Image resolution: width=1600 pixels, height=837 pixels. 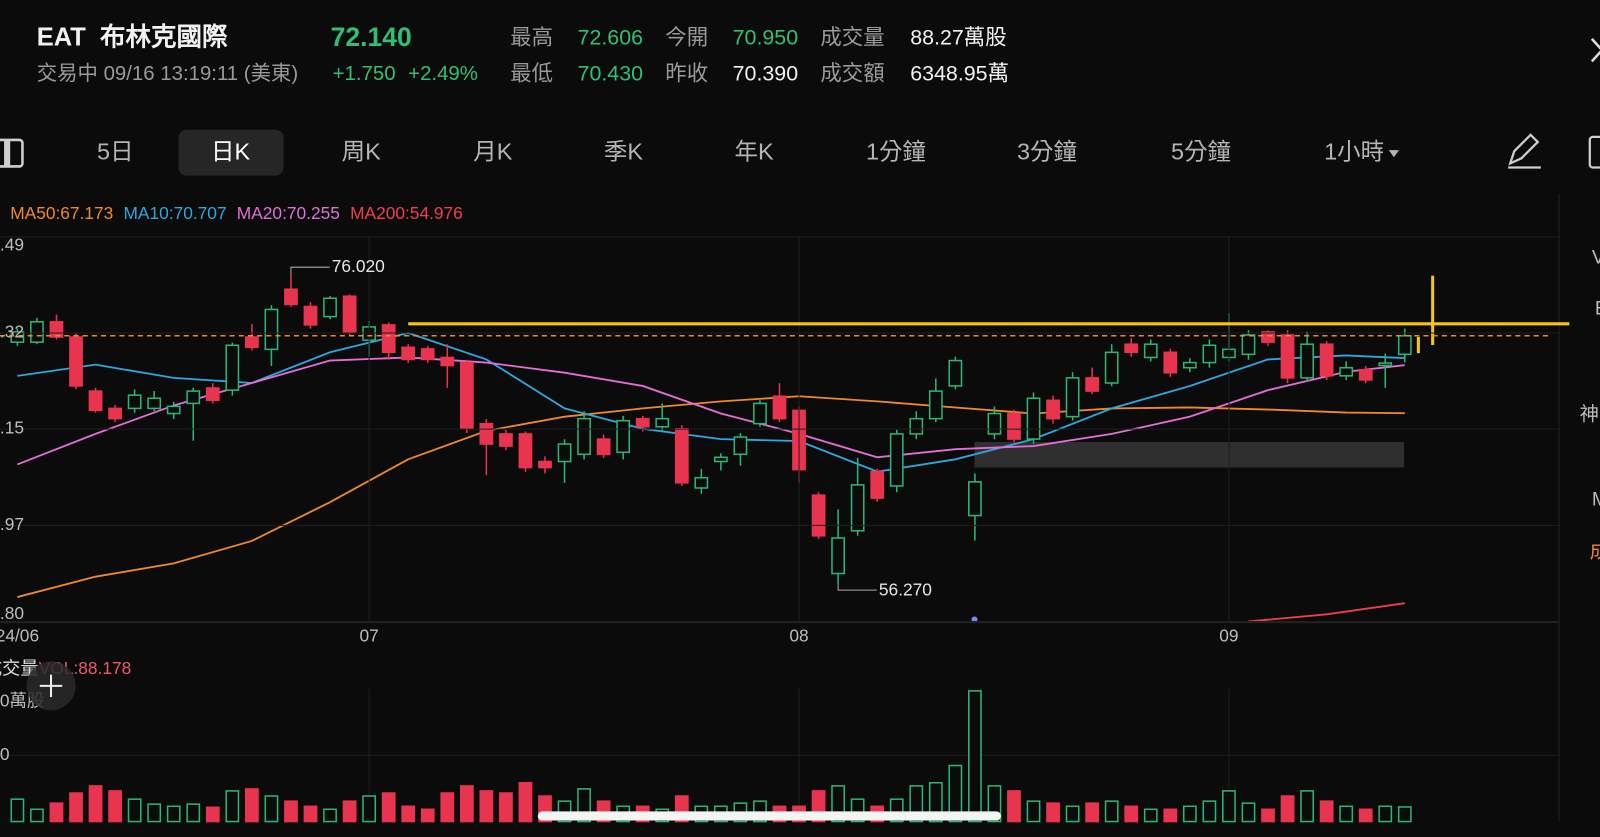 I want to click on dropdown-caret, so click(x=1393, y=154).